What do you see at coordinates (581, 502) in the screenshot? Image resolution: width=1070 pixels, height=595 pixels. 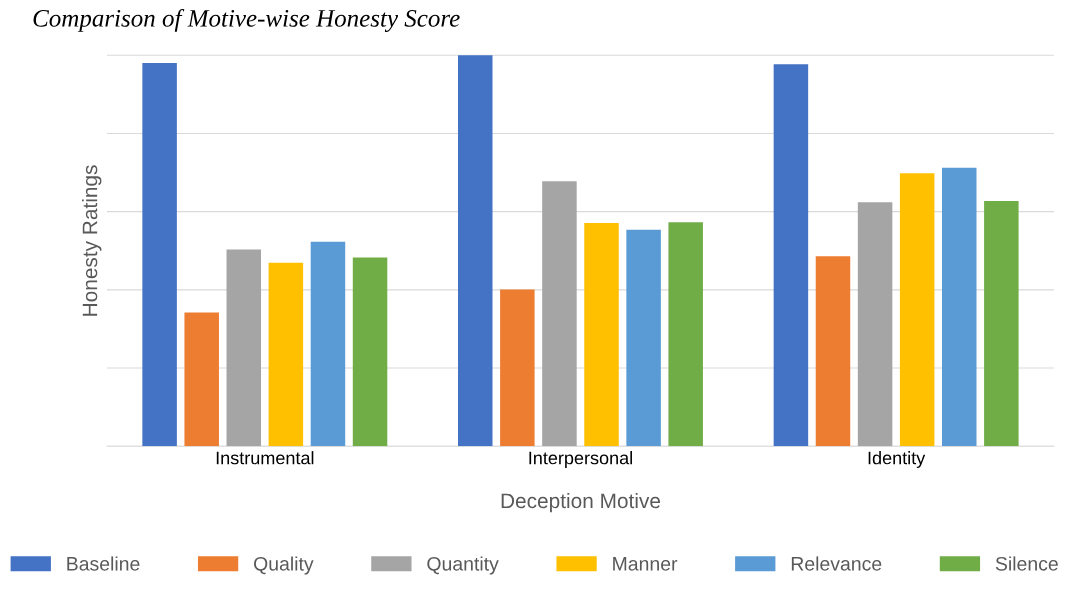 I see `x-axis-title: Deception Motive` at bounding box center [581, 502].